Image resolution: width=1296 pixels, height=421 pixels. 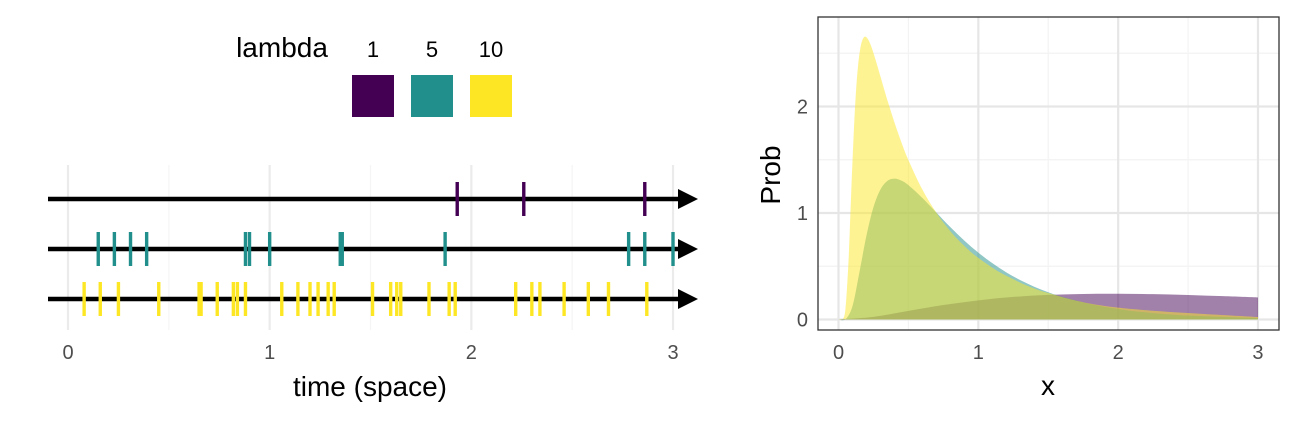 What do you see at coordinates (471, 353) in the screenshot?
I see `timeline-x-tick-label: 2` at bounding box center [471, 353].